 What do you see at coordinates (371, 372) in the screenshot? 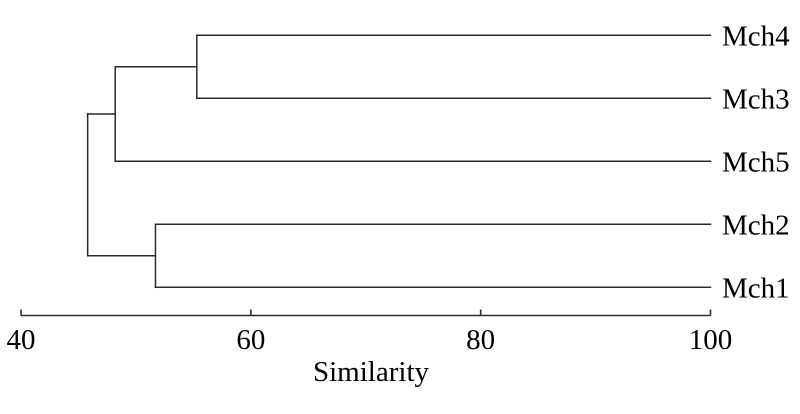
I see `x-axis-title: Similarity` at bounding box center [371, 372].